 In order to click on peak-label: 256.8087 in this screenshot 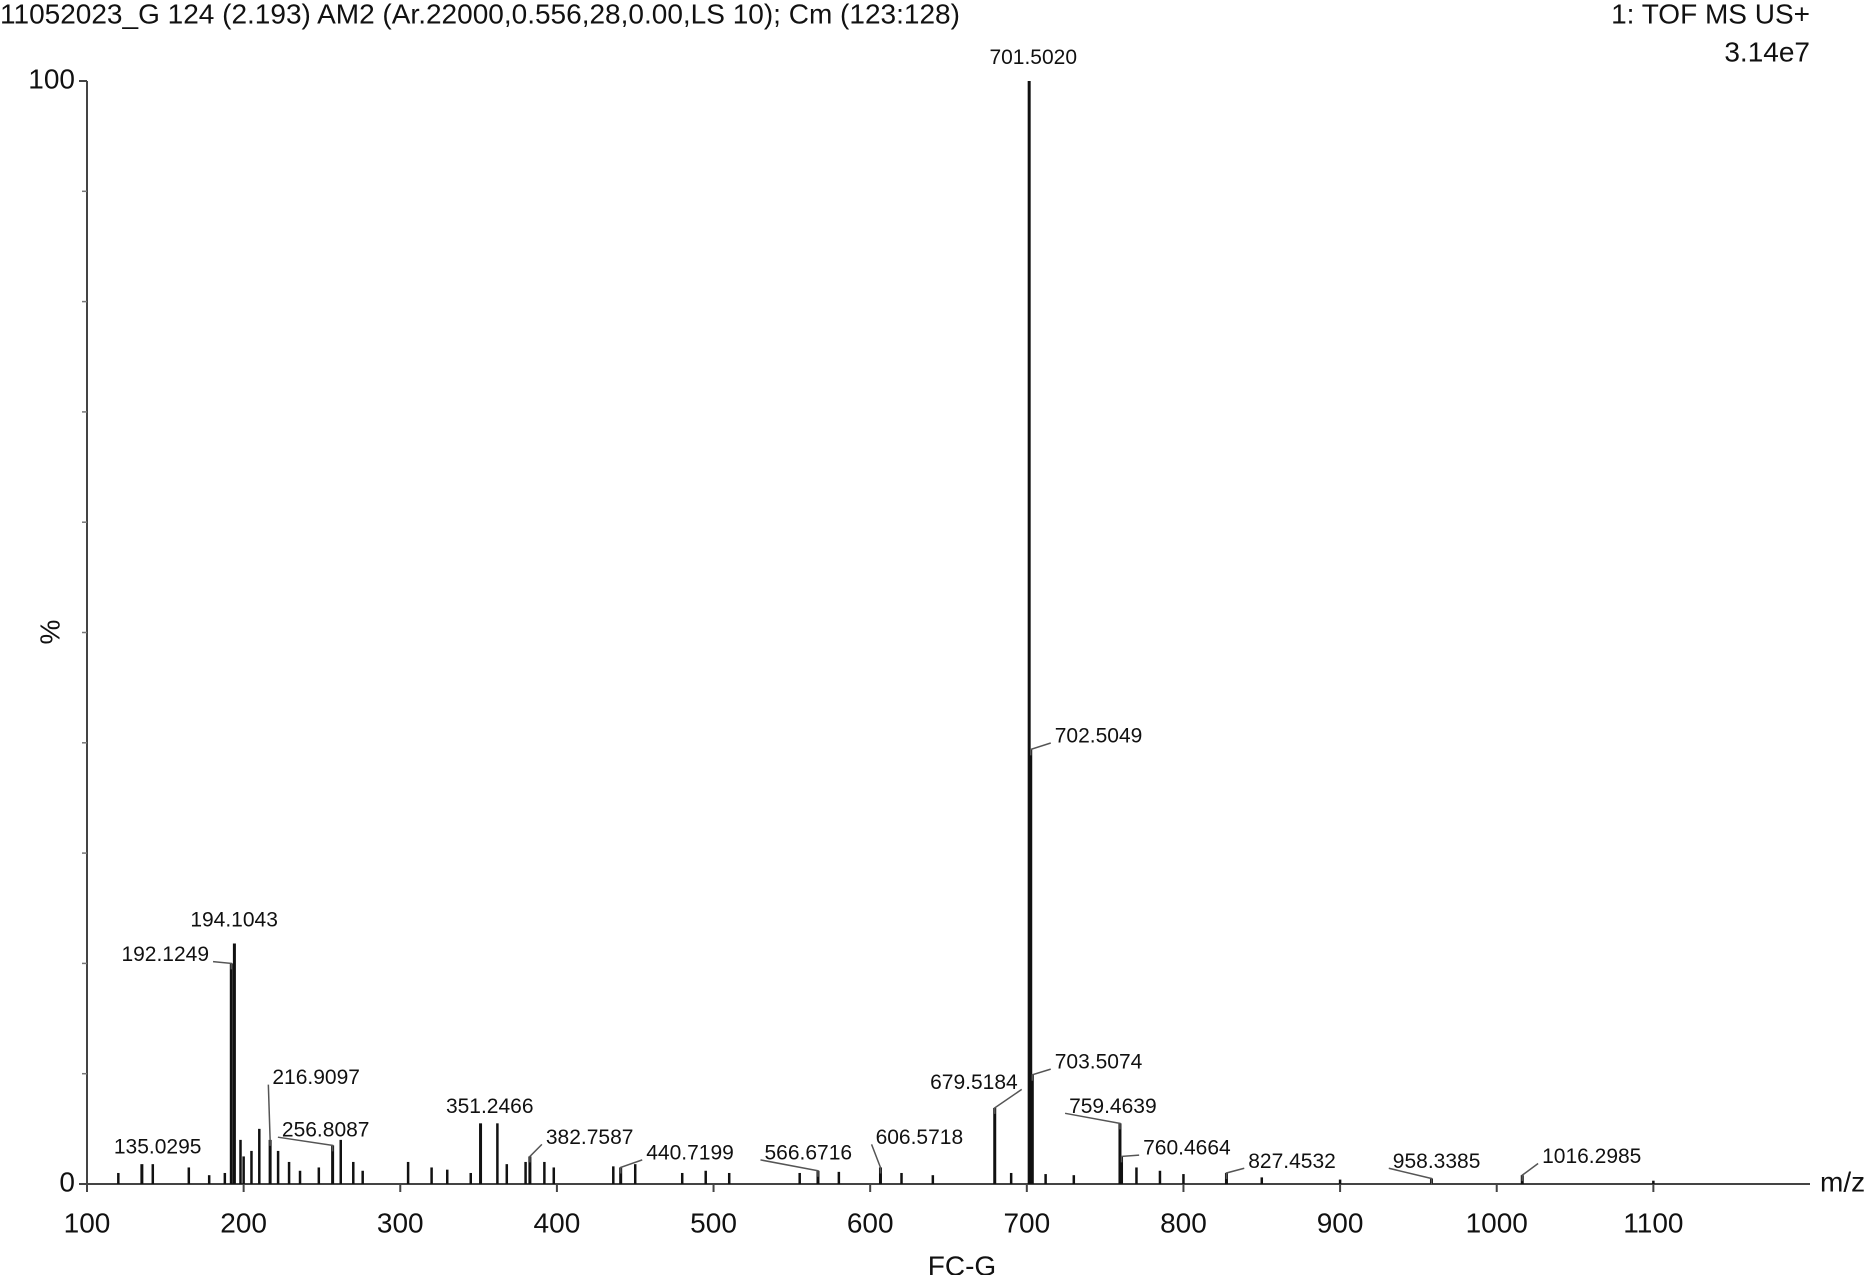, I will do `click(326, 1130)`.